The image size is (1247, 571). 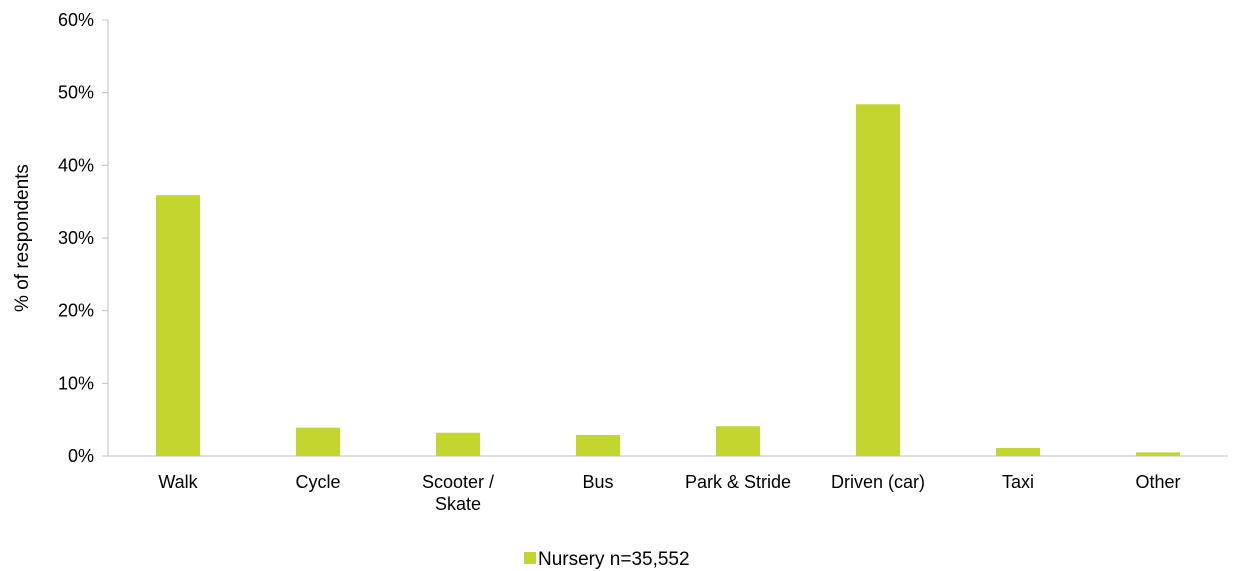 What do you see at coordinates (1157, 482) in the screenshot?
I see `x-category-label: Other` at bounding box center [1157, 482].